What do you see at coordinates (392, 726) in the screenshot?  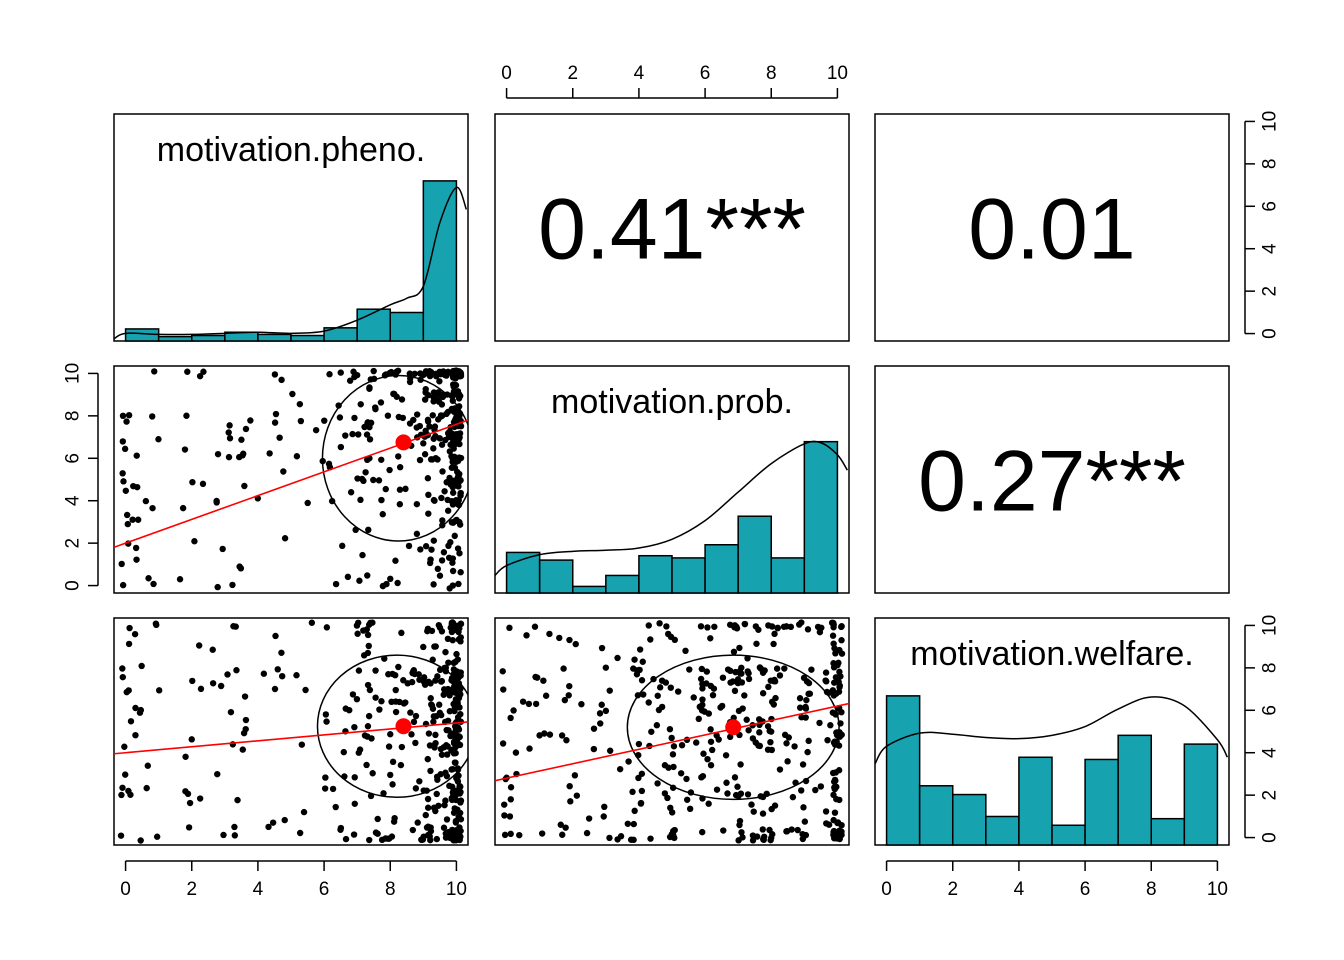 I see `correlation-ellipse` at bounding box center [392, 726].